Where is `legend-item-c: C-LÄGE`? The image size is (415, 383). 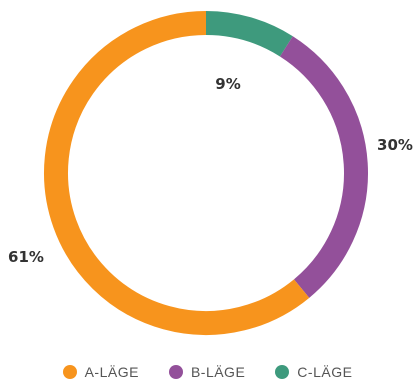
legend-item-c: C-LÄGE is located at coordinates (313, 372).